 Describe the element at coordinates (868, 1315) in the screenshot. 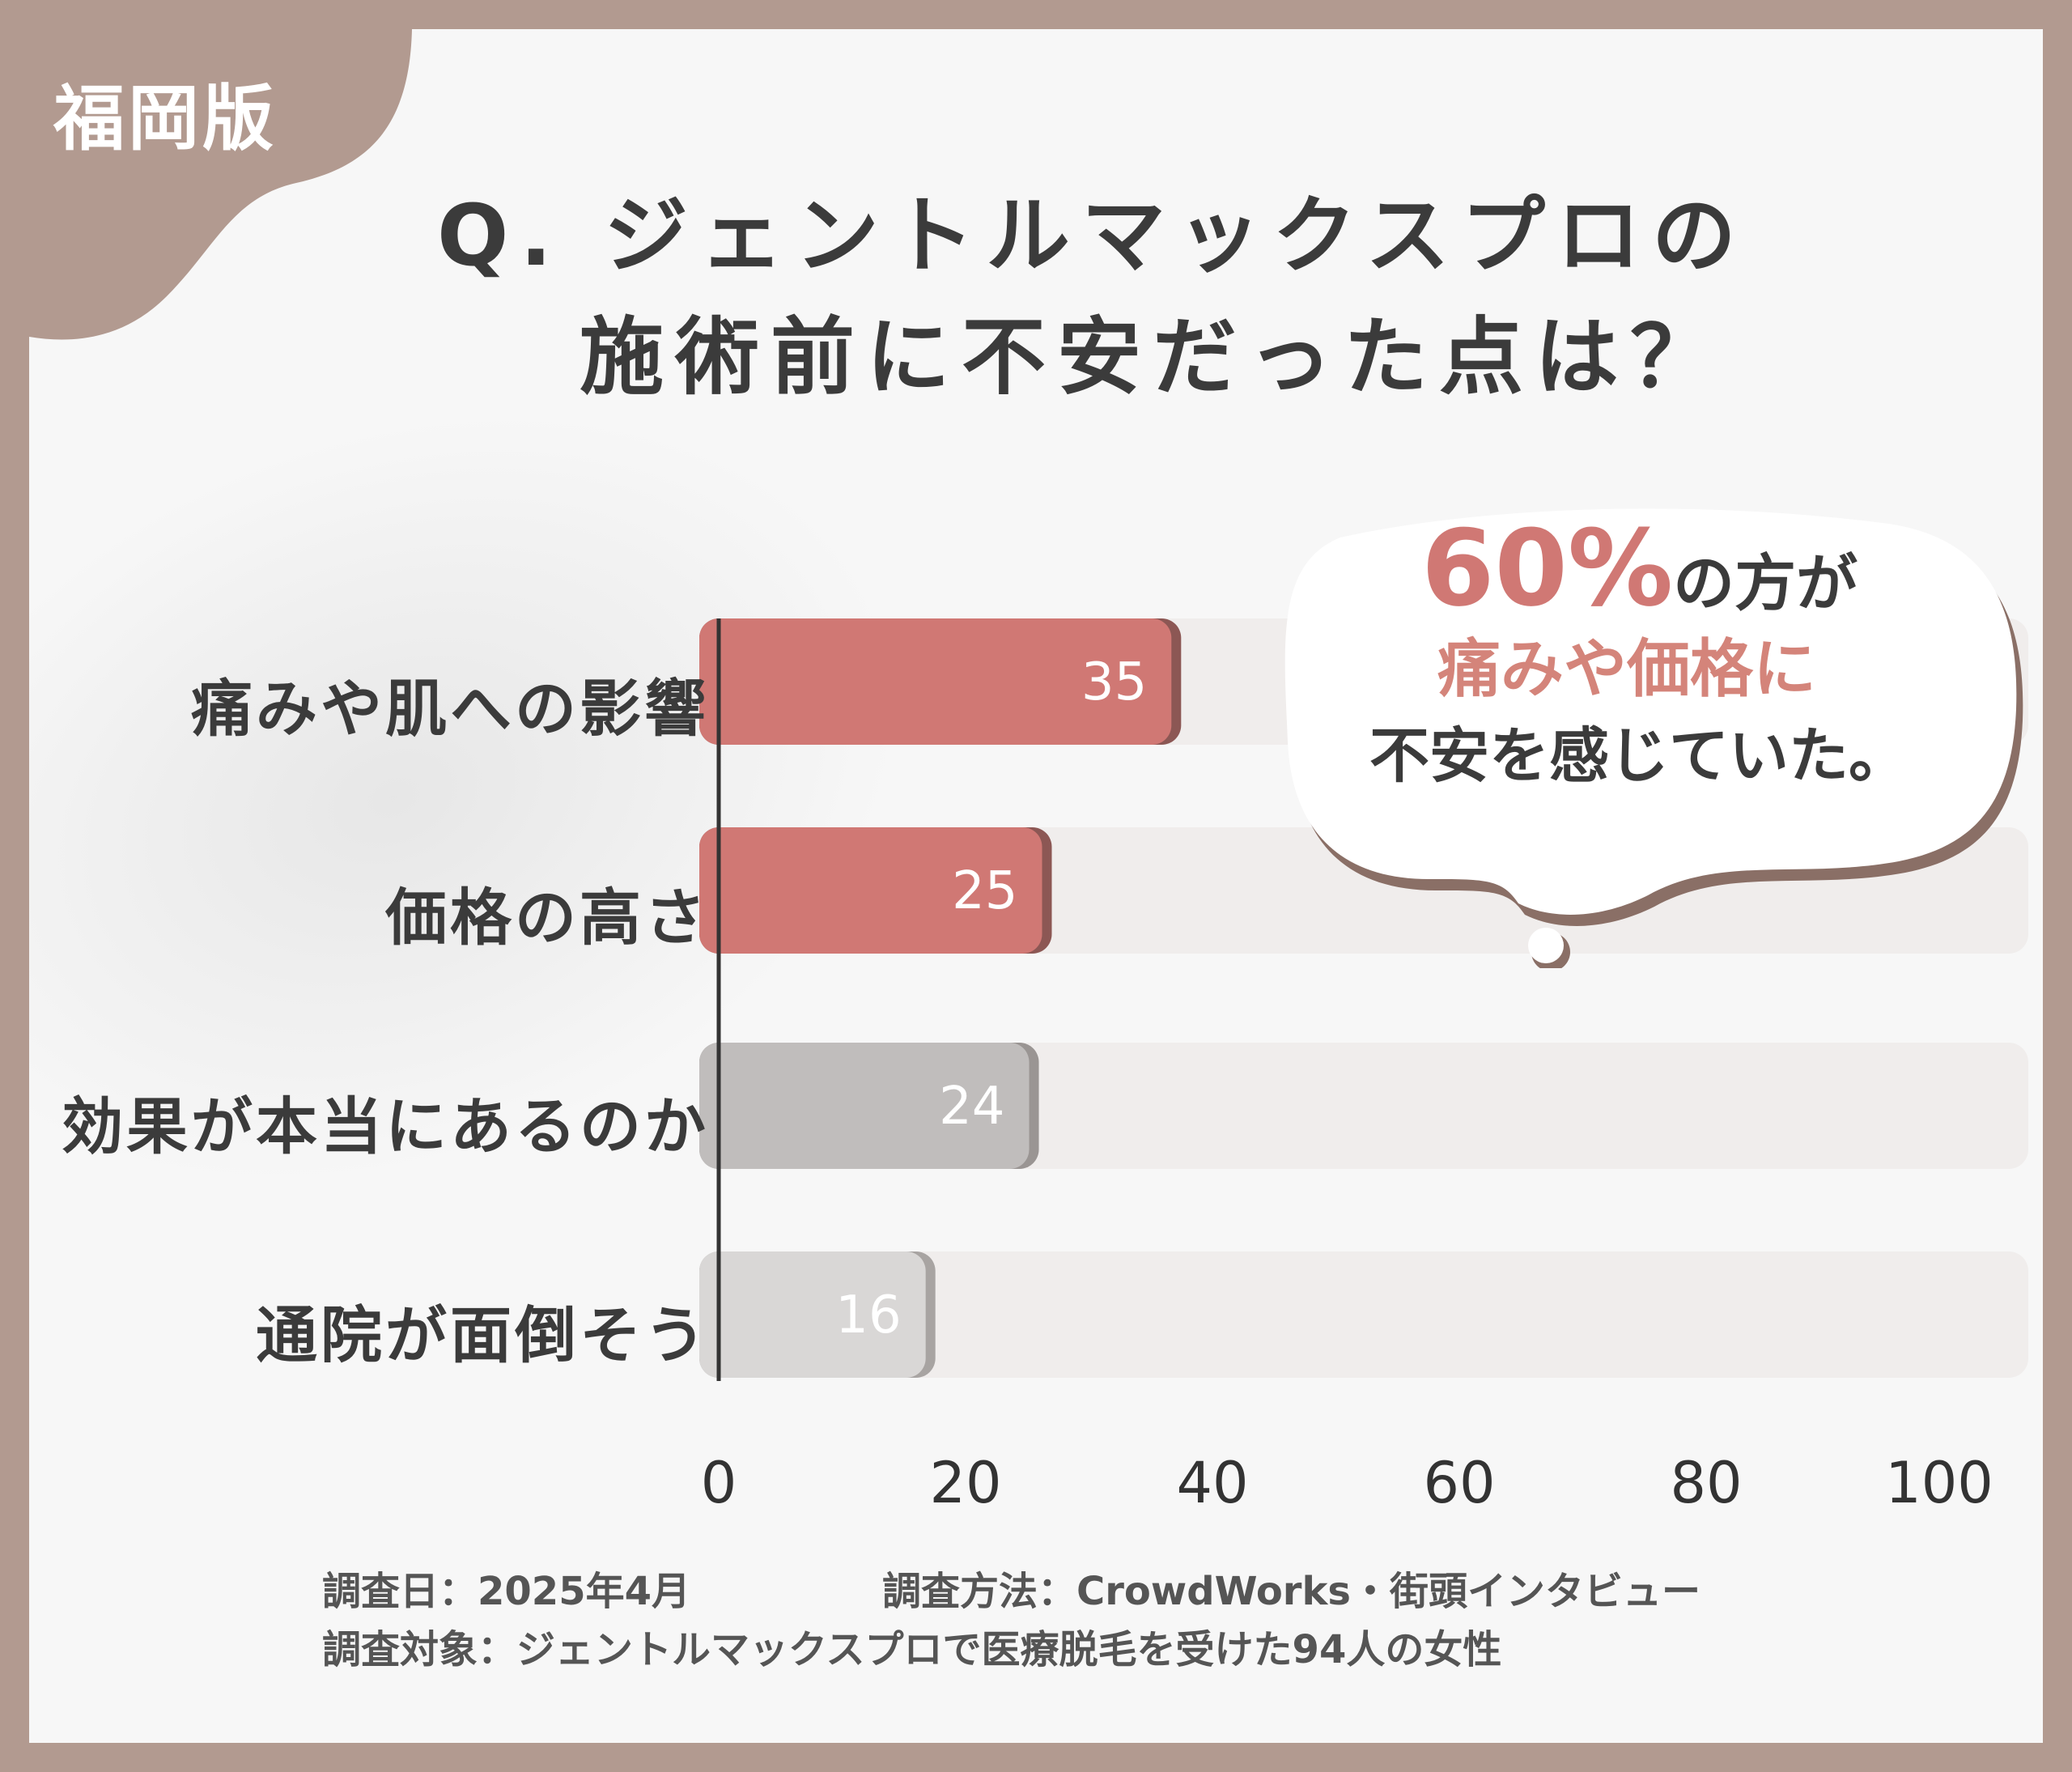

I see `bar-value-label: 16` at that location.